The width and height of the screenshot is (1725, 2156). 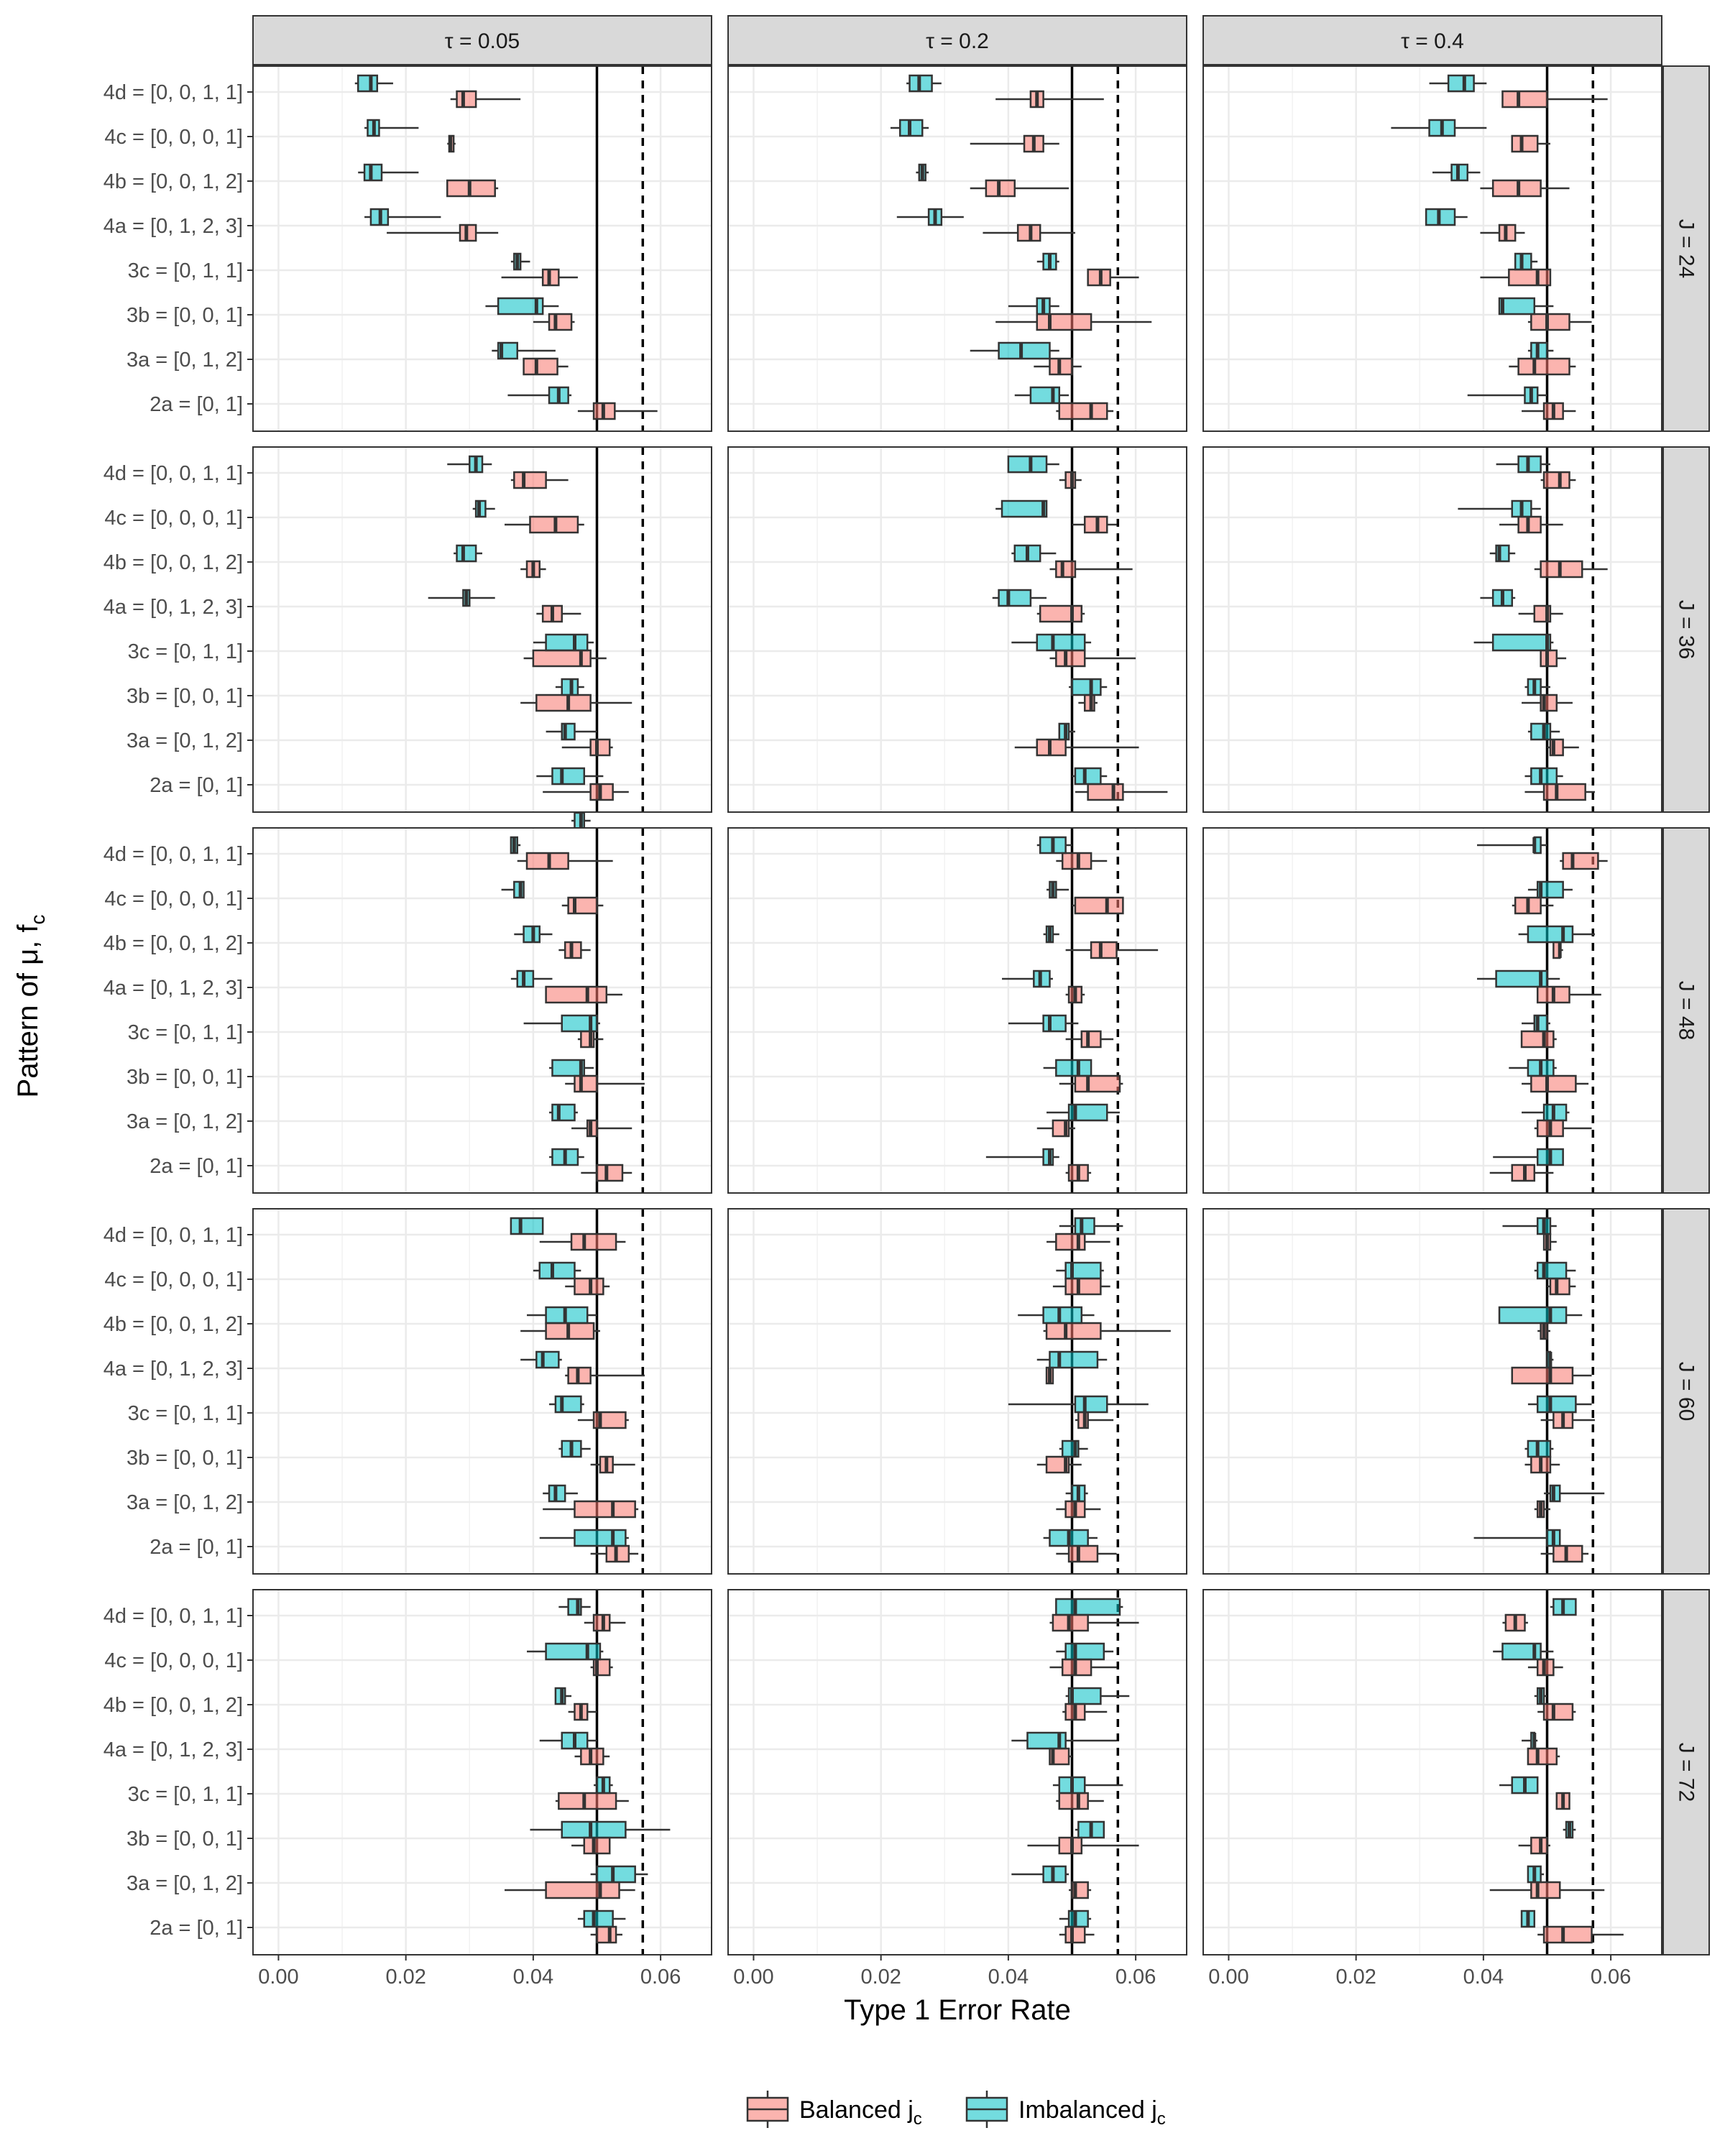 I want to click on panel-r3-c1, so click(x=482, y=1011).